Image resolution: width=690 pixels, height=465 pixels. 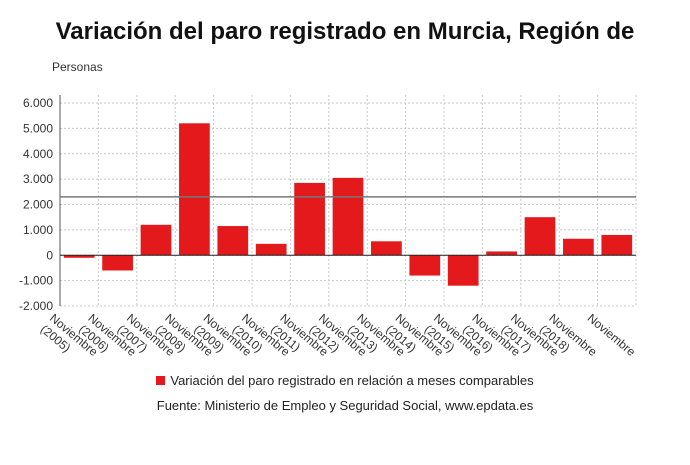 What do you see at coordinates (161, 380) in the screenshot?
I see `legend-swatch` at bounding box center [161, 380].